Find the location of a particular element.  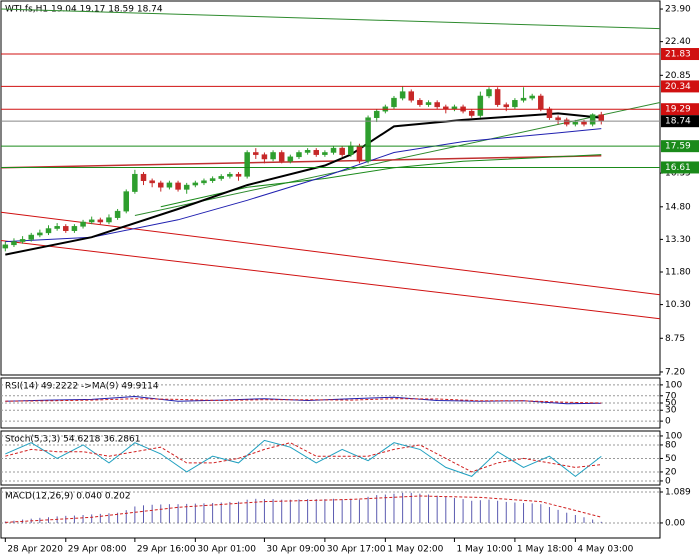

level-label: 18.74 is located at coordinates (678, 122).